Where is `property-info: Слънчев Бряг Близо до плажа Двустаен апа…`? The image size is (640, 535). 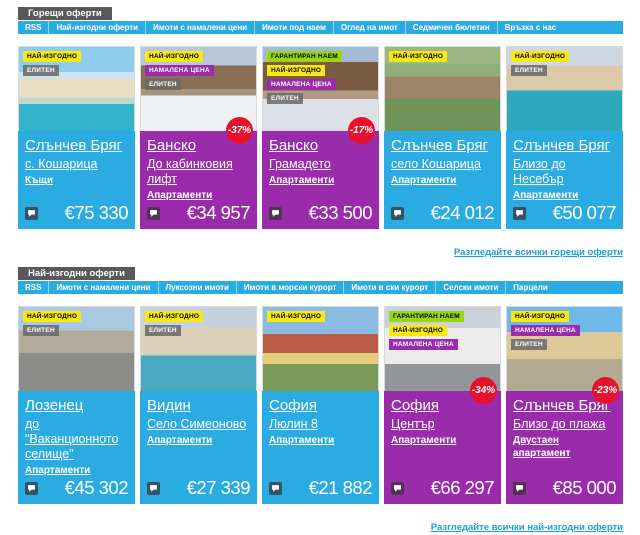
property-info: Слънчев Бряг Близо до плажа Двустаен апа… is located at coordinates (564, 447).